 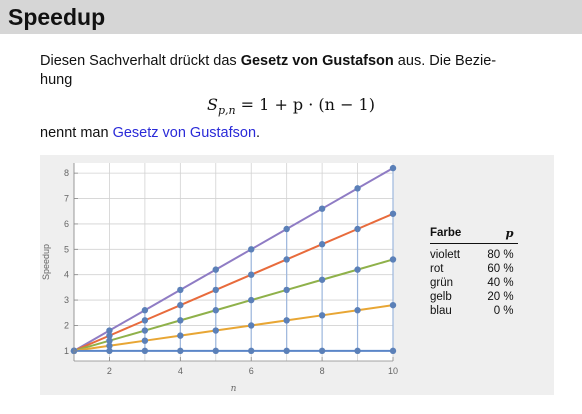 I want to click on y-tick-label: 7, so click(x=66, y=199).